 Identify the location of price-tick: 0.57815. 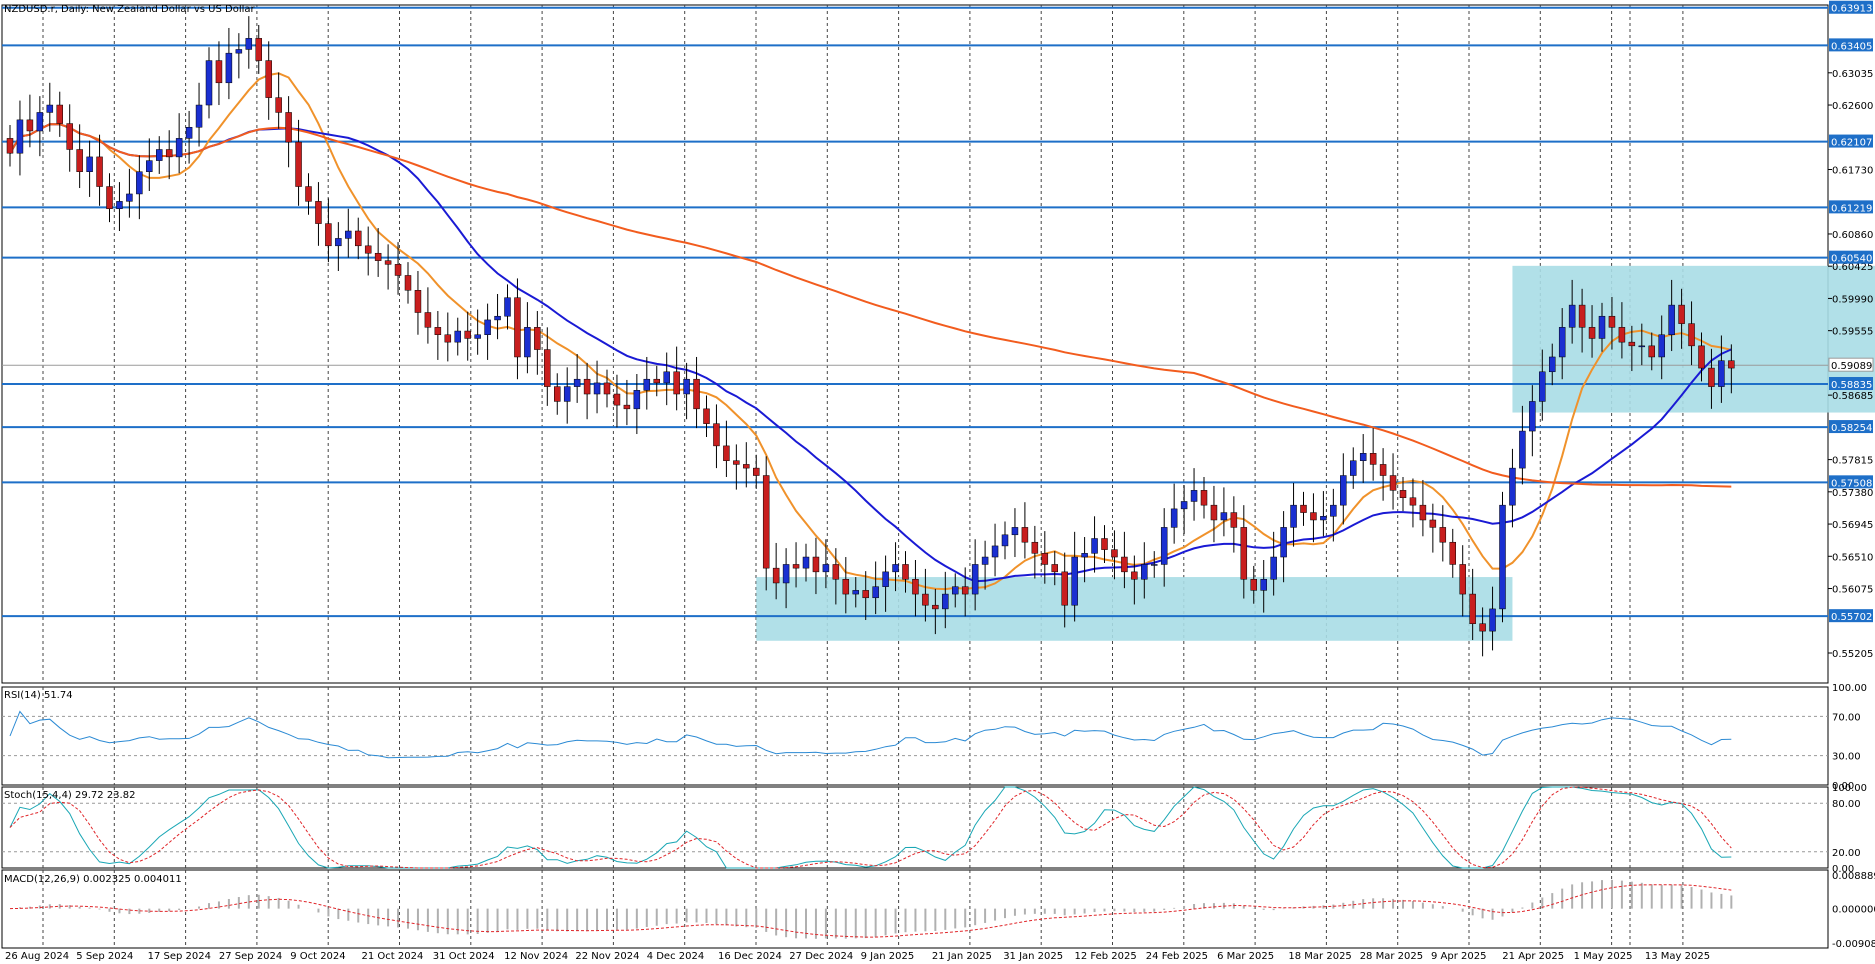
(1852, 461).